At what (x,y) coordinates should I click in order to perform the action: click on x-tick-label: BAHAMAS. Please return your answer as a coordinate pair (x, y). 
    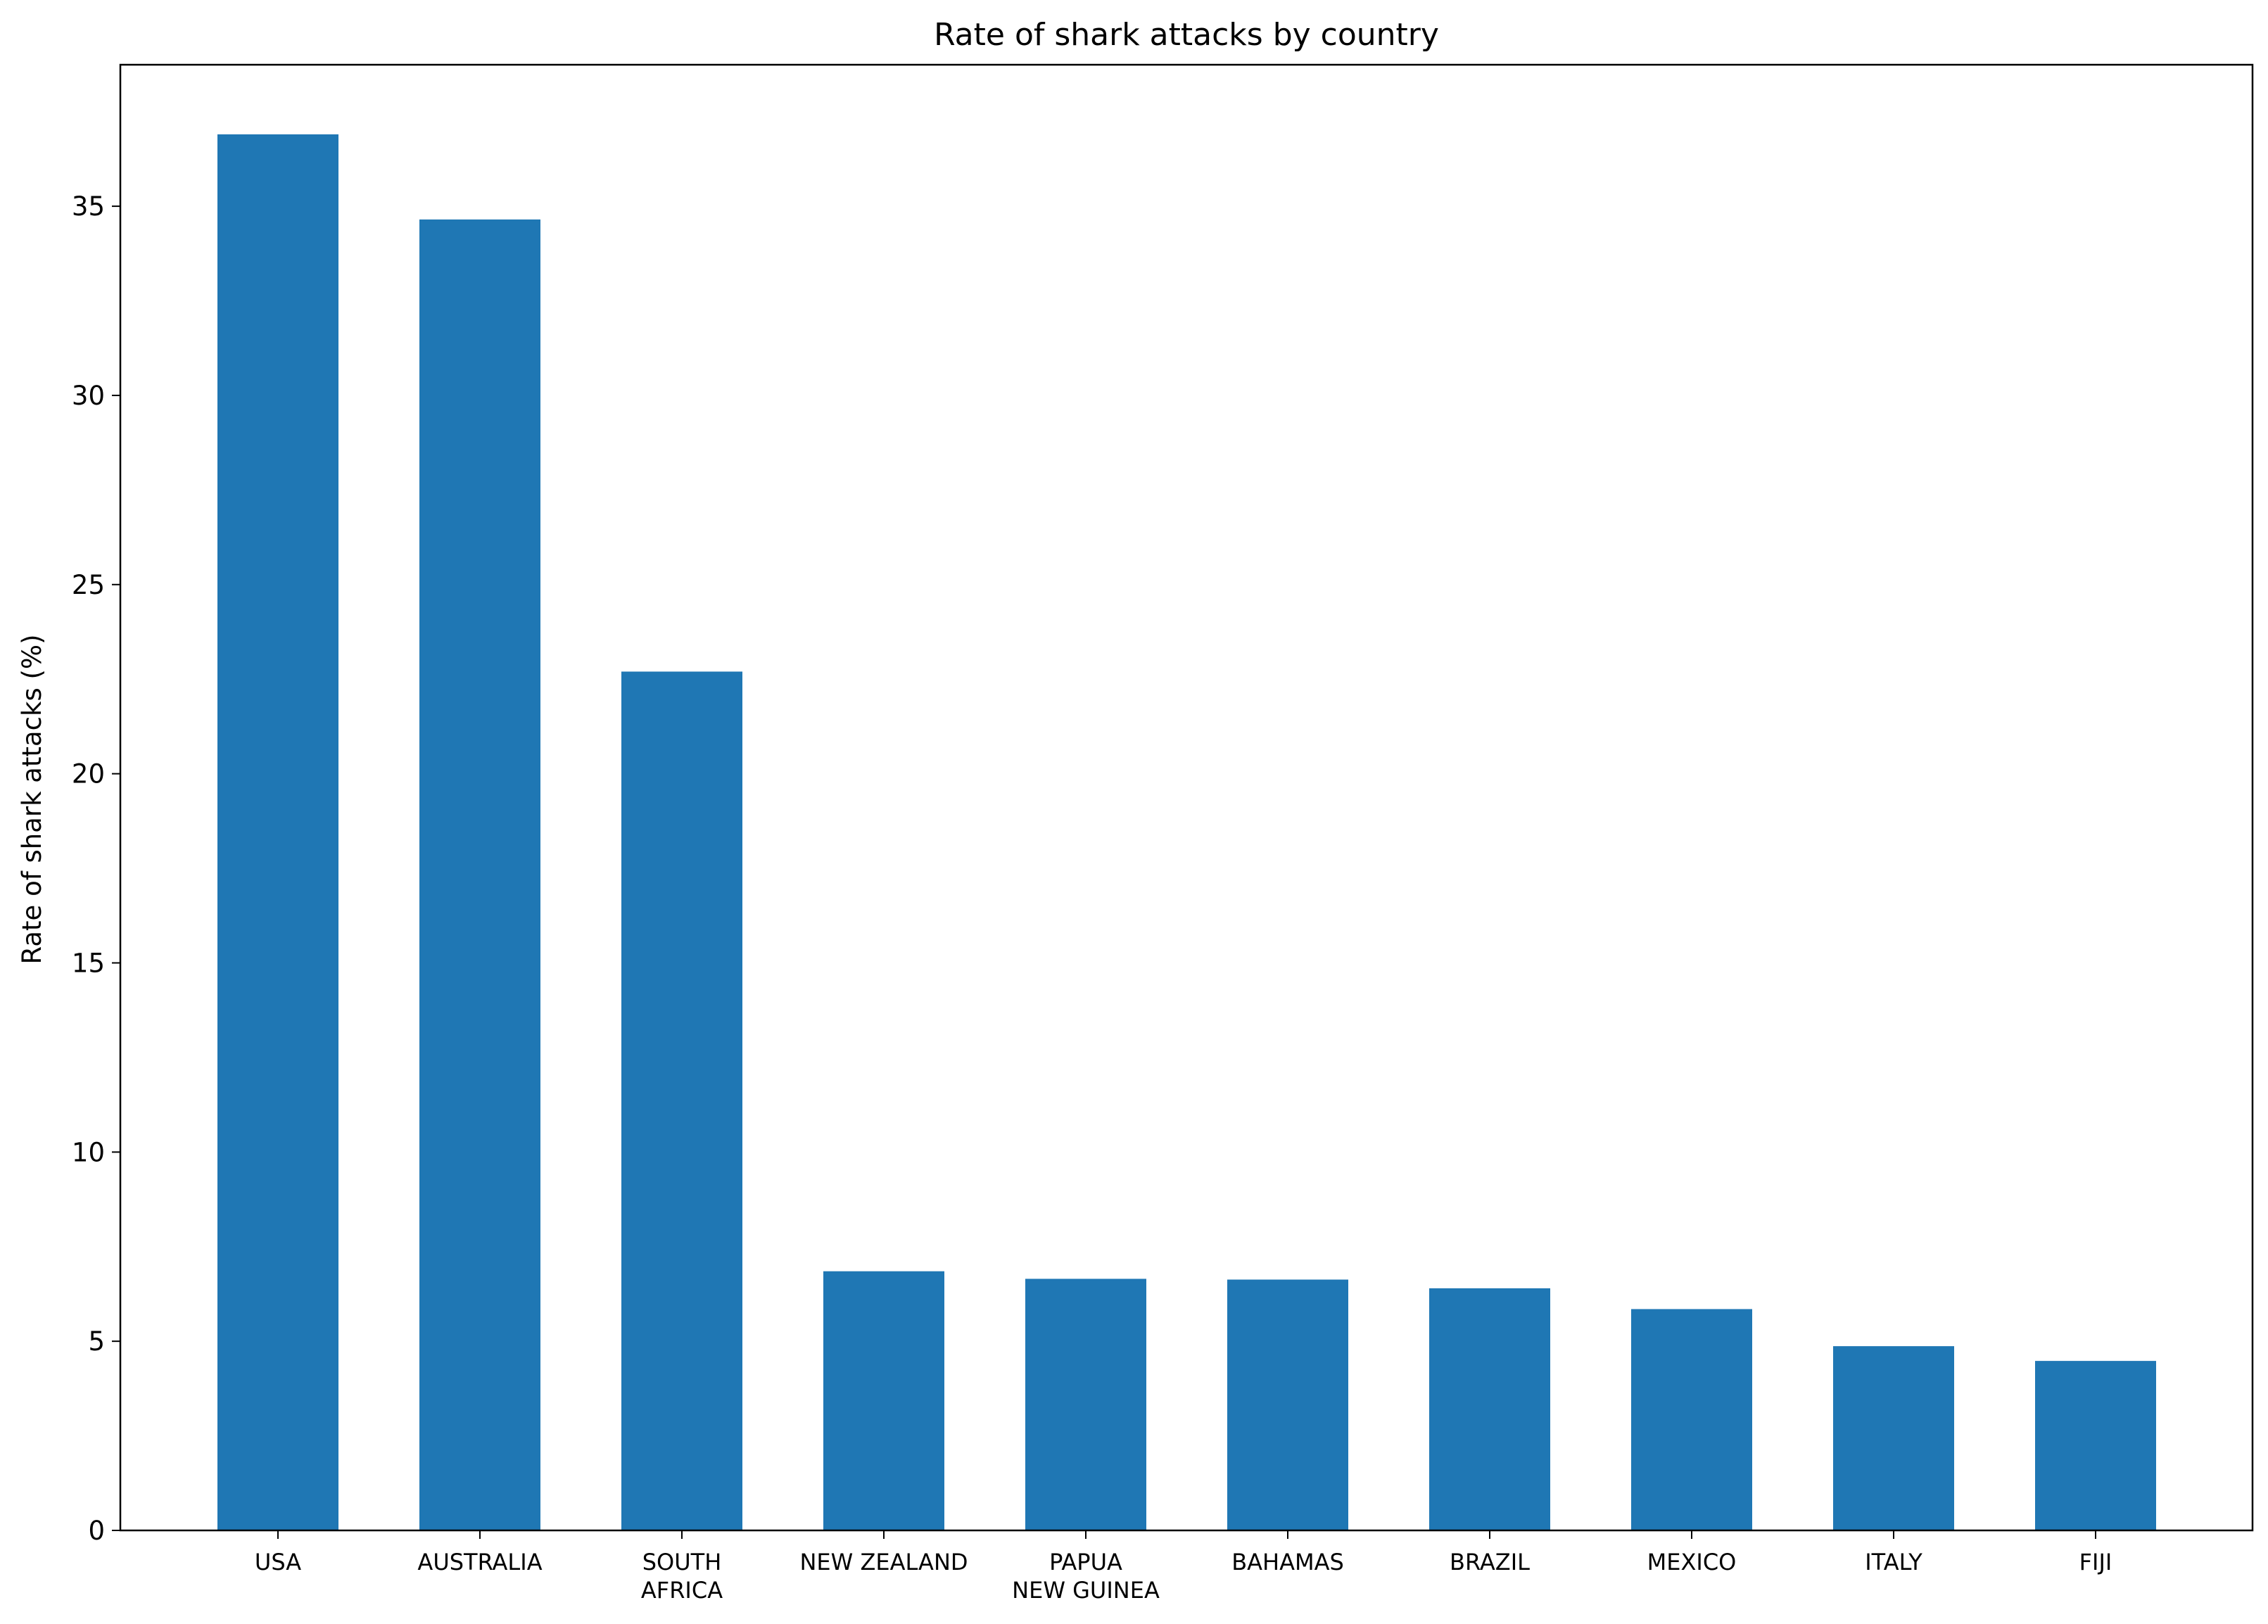
    Looking at the image, I should click on (1287, 1562).